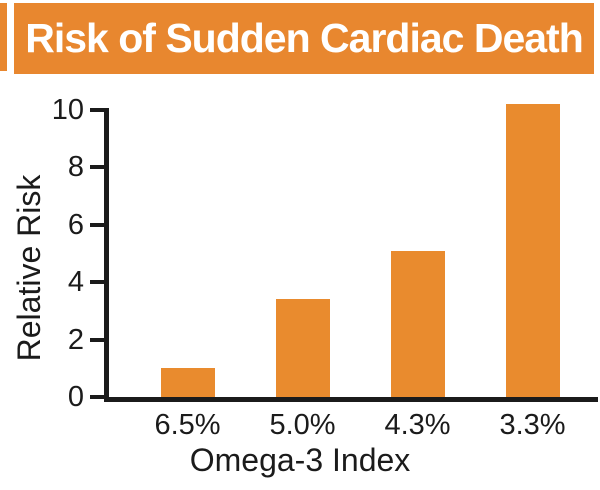 This screenshot has height=490, width=600. I want to click on y-tick-label: 4, so click(75, 282).